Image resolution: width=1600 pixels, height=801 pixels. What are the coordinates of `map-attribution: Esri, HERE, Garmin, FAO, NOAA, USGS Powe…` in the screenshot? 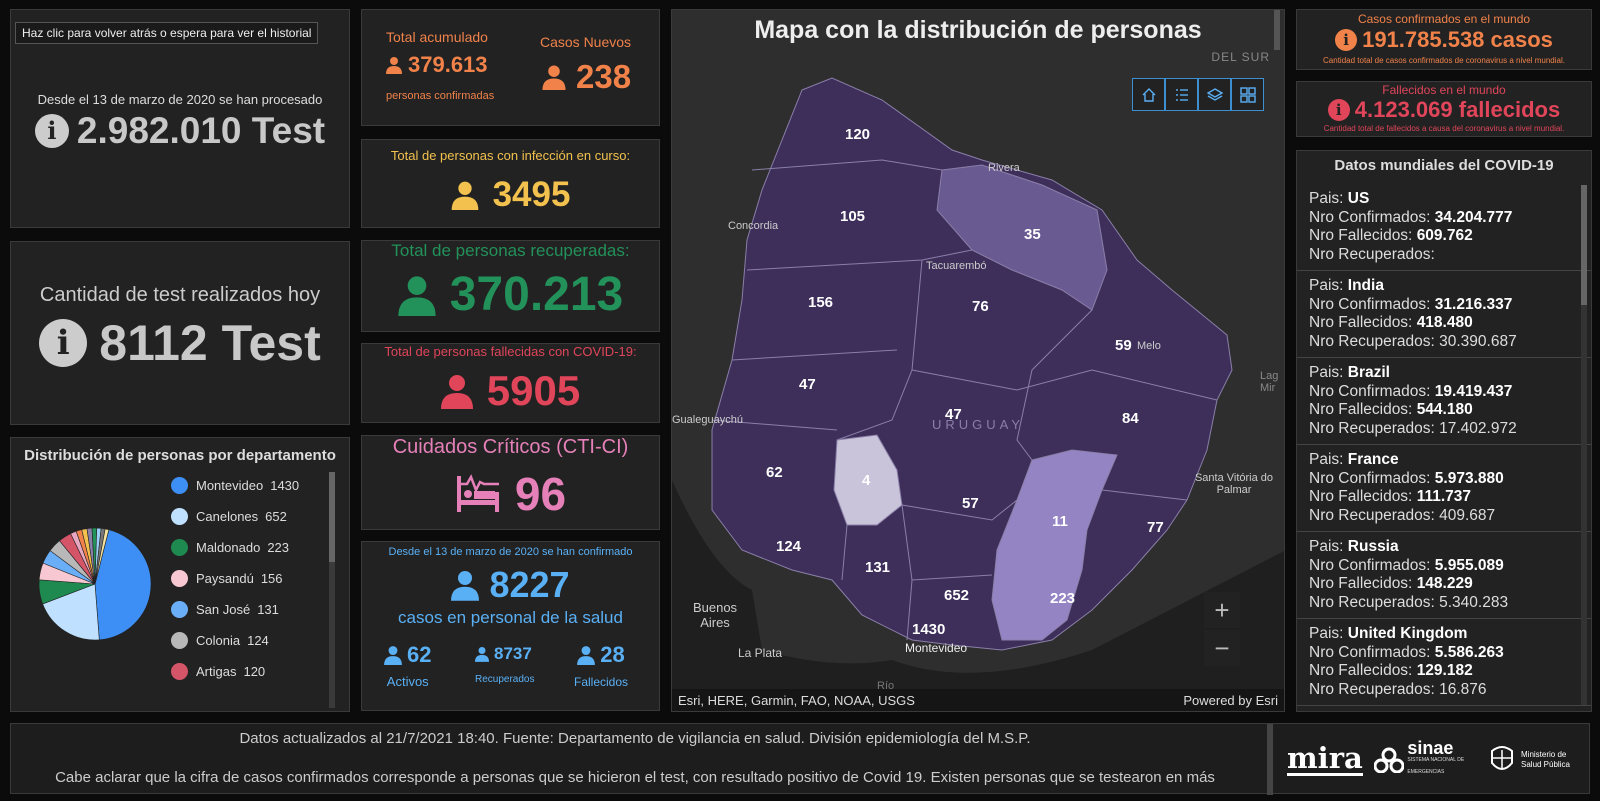 It's located at (978, 700).